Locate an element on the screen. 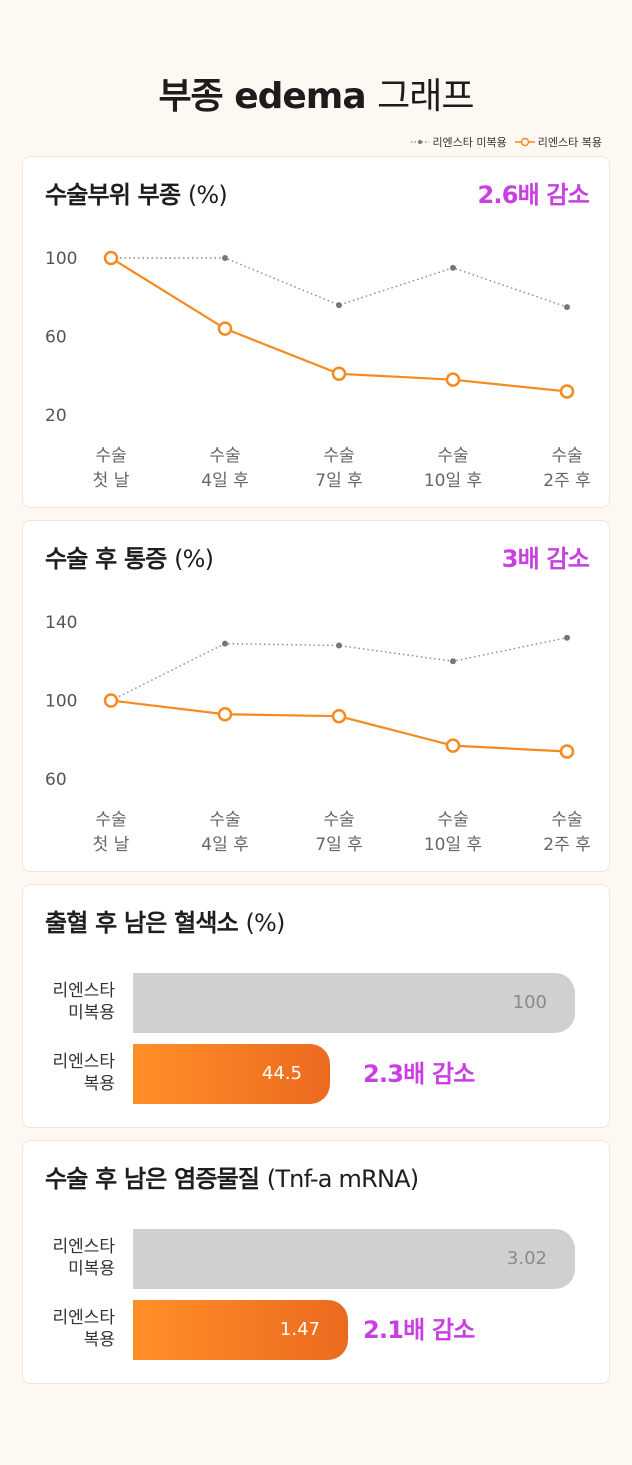 This screenshot has width=632, height=1465. legend-item-untreated: 리엔스타 미복용 is located at coordinates (459, 142).